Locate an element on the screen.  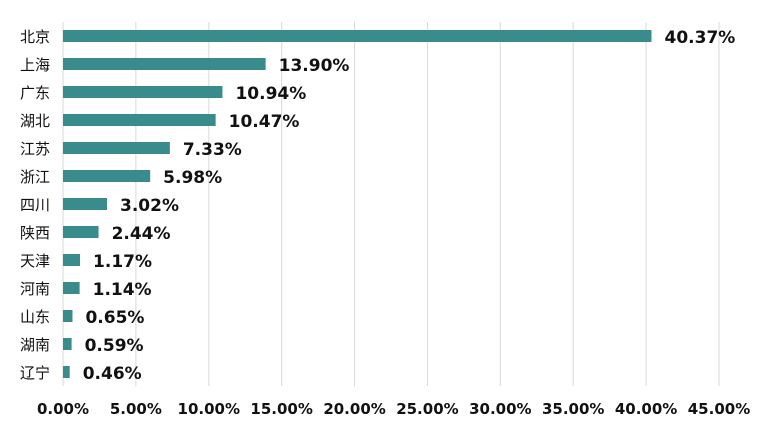
data-label: 0.46% is located at coordinates (112, 374).